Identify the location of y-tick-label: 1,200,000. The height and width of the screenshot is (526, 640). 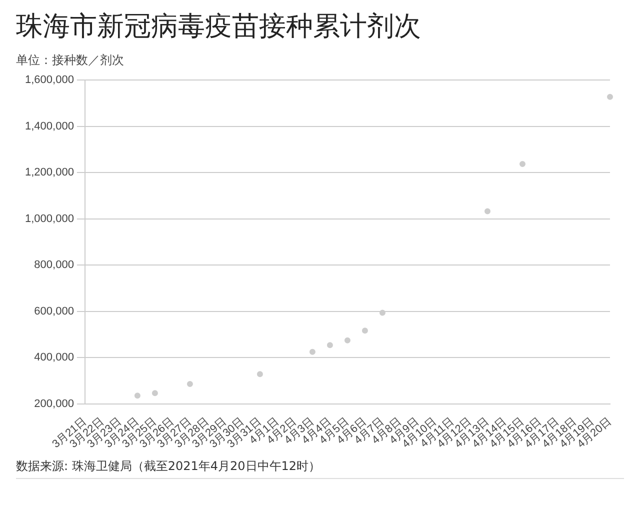
(49, 172).